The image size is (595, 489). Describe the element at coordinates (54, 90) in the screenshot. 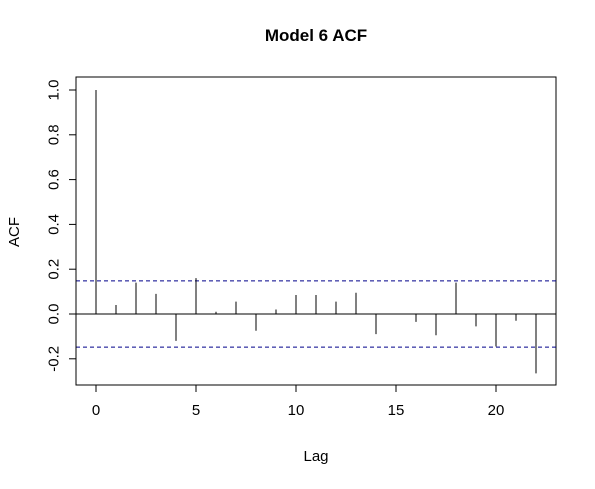

I see `y-tick-label: 1.0` at that location.